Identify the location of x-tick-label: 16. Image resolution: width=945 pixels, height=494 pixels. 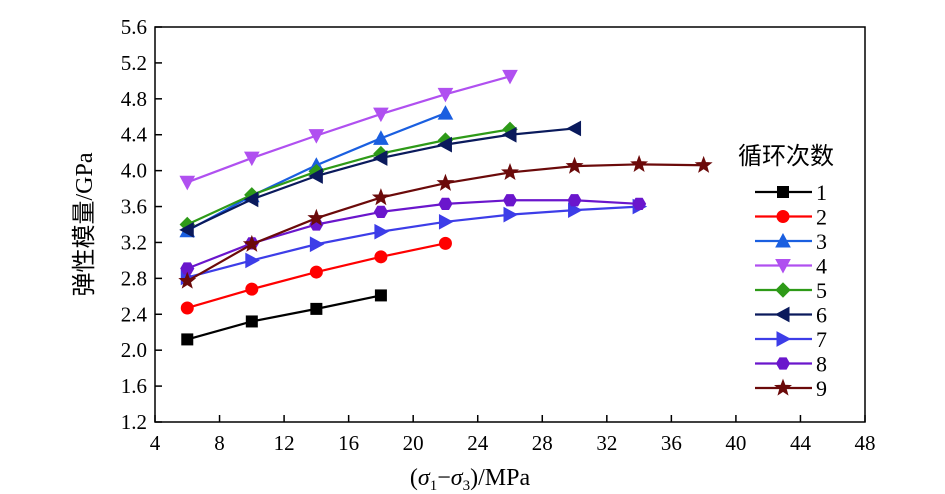
(348, 443).